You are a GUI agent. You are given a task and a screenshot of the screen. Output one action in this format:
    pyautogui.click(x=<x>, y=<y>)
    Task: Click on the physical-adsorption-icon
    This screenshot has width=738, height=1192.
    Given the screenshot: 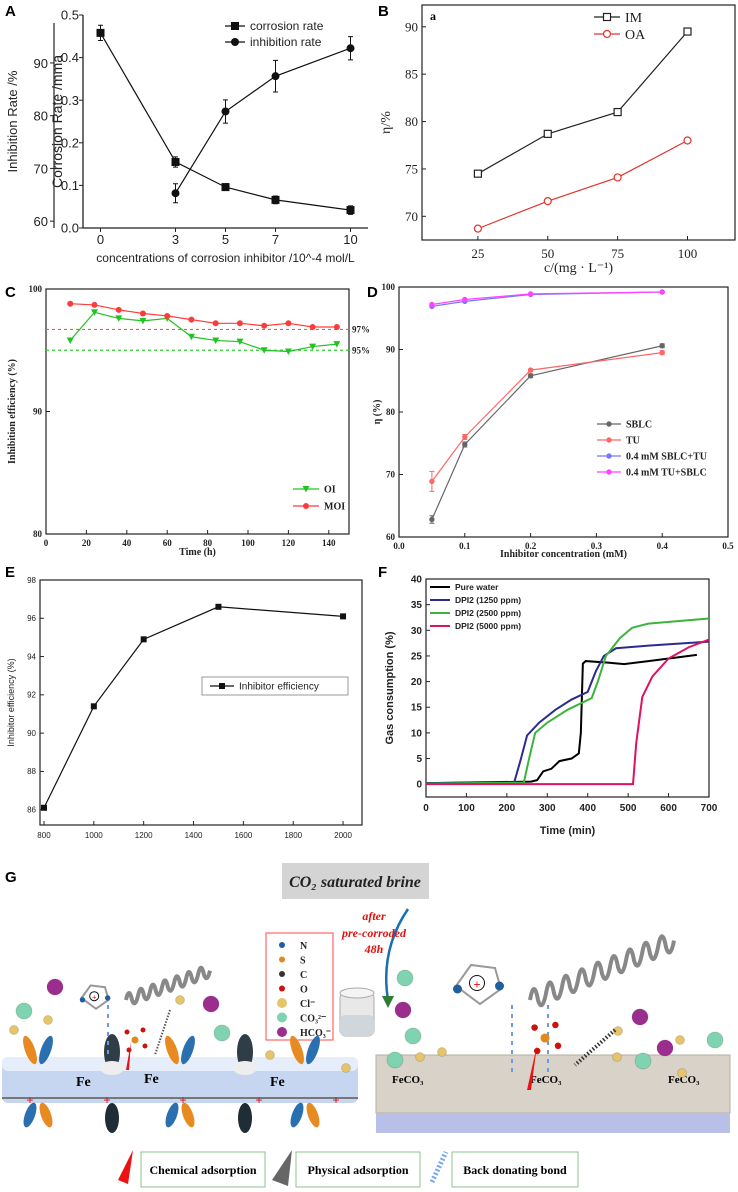 What is the action you would take?
    pyautogui.click(x=282, y=1168)
    